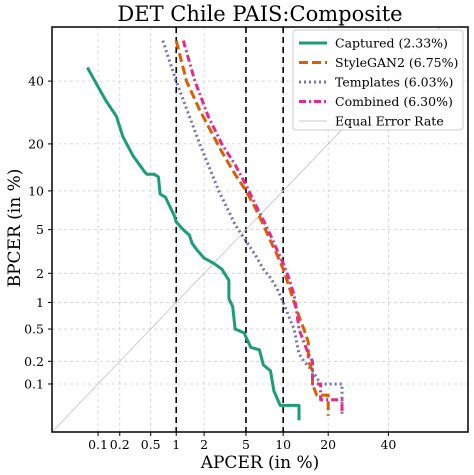 This screenshot has height=475, width=474. What do you see at coordinates (259, 14) in the screenshot?
I see `chart-title: DET Chile PAIS:Composite` at bounding box center [259, 14].